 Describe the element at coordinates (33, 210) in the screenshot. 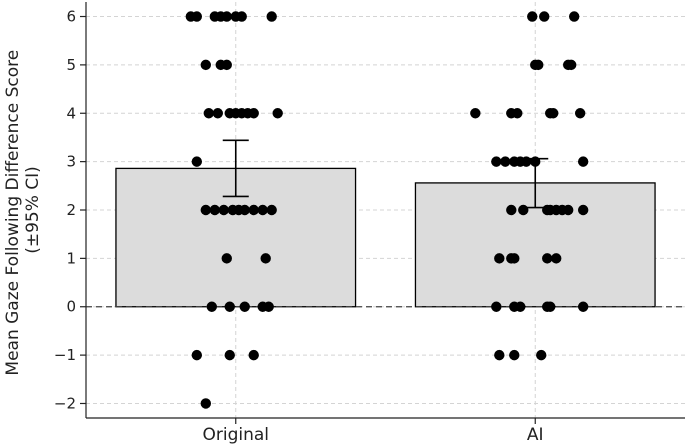

I see `y-axis-label-line-2: (±95% CI)` at that location.